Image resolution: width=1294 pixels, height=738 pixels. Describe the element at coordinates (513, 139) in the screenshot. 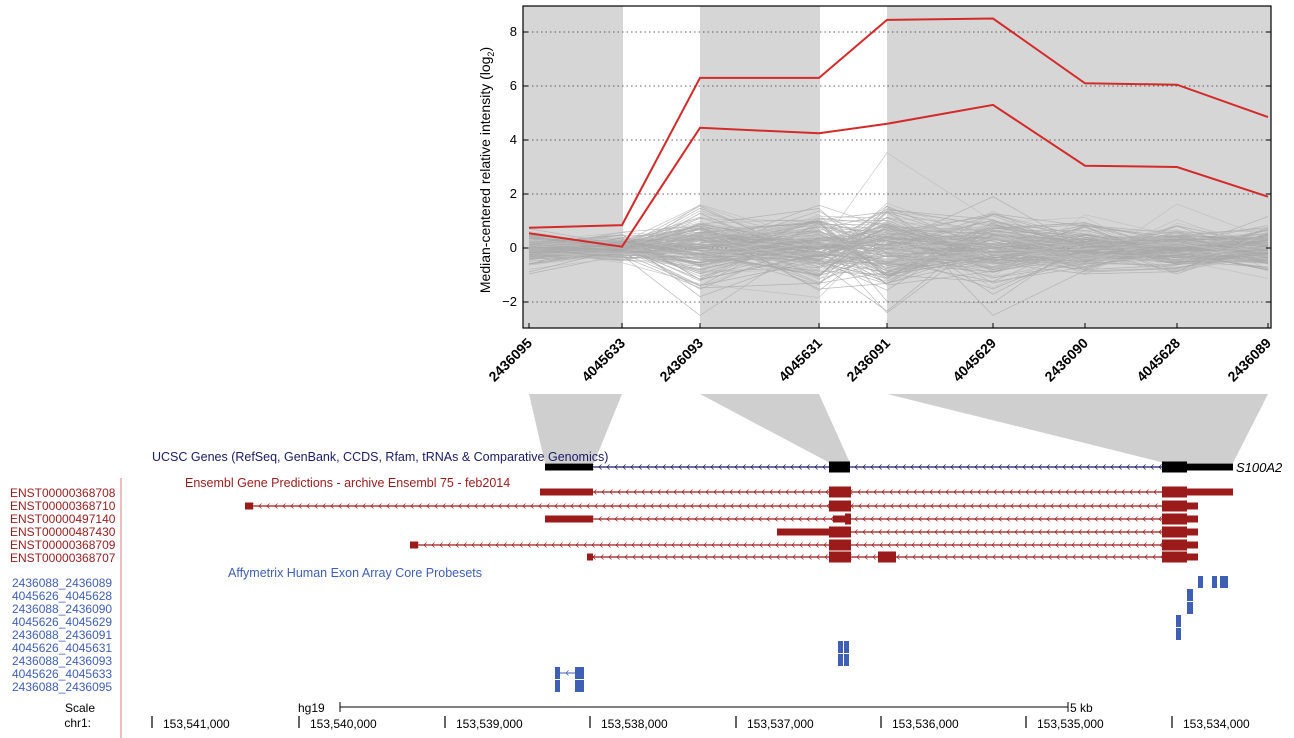

I see `y-tick-label: 4` at that location.